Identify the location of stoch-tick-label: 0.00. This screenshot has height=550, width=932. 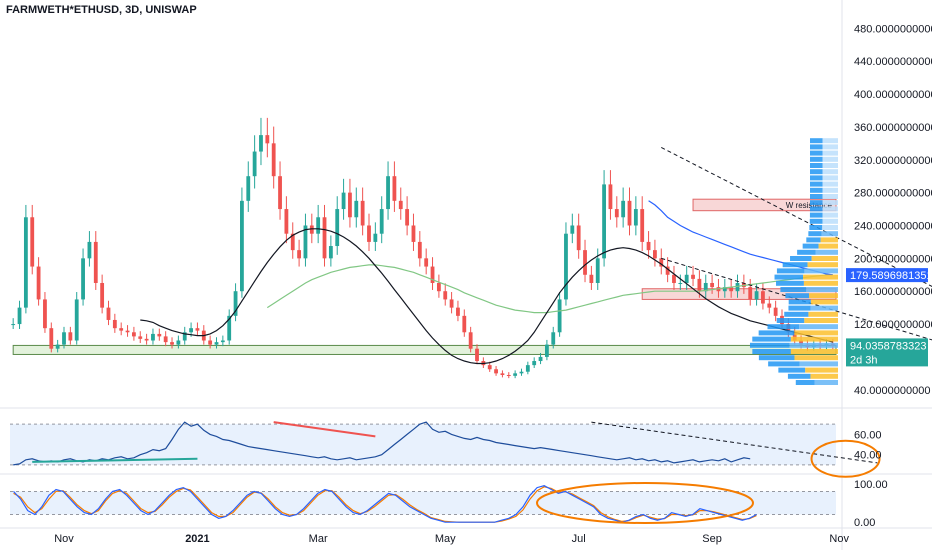
(864, 523).